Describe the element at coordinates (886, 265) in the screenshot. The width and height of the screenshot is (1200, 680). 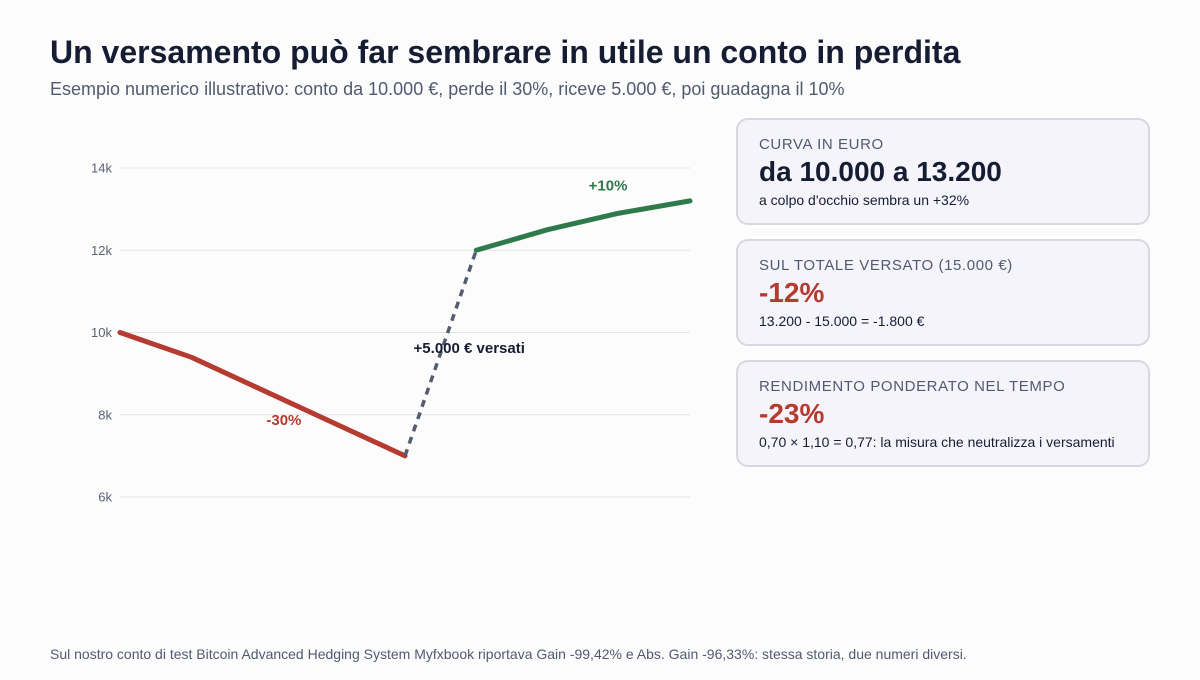
I see `card-kicker: SUL TOTALE VERSATO (15.000 €)` at that location.